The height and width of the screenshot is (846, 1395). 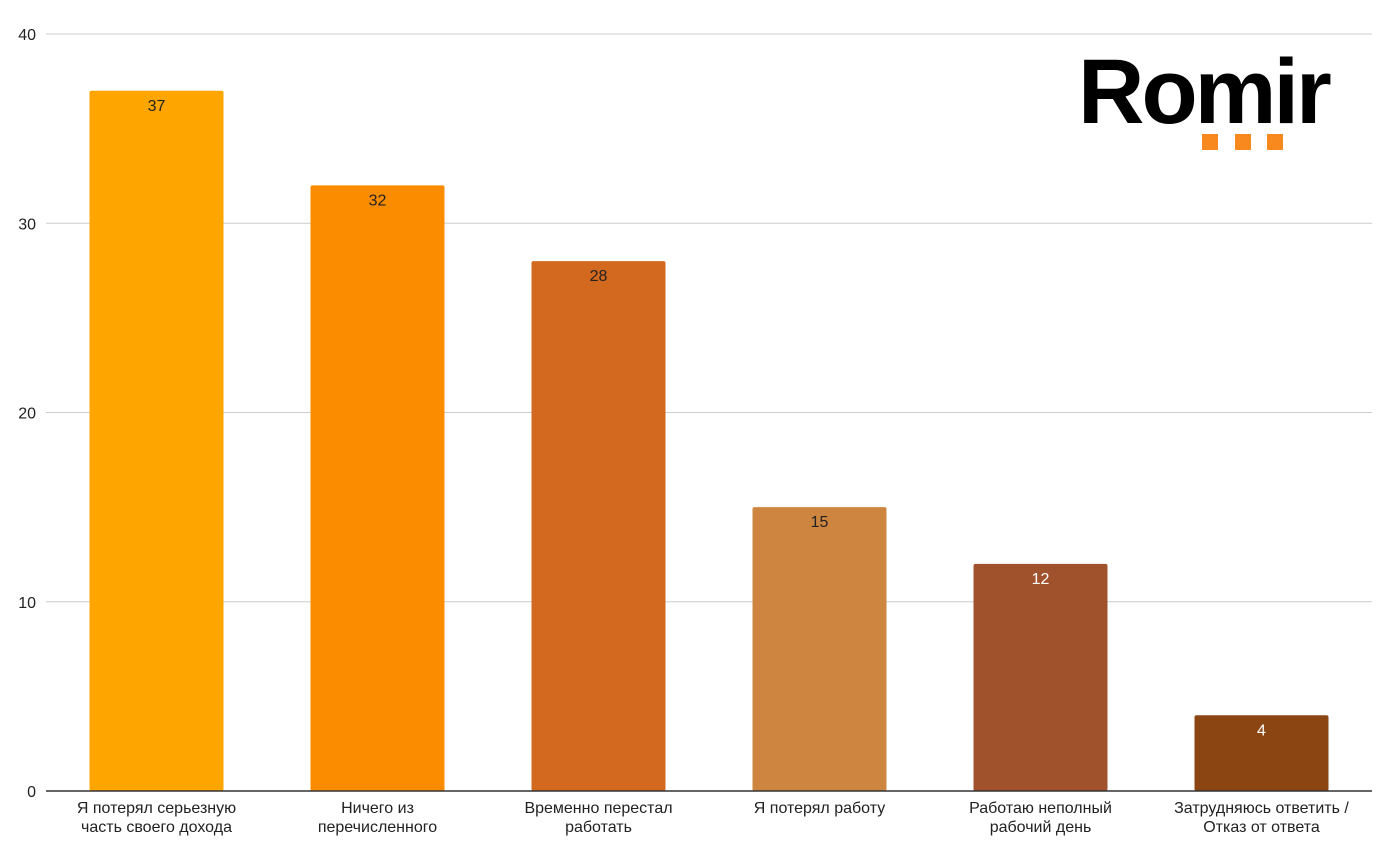 What do you see at coordinates (1040, 808) in the screenshot?
I see `x-category-label: Работаю неполный` at bounding box center [1040, 808].